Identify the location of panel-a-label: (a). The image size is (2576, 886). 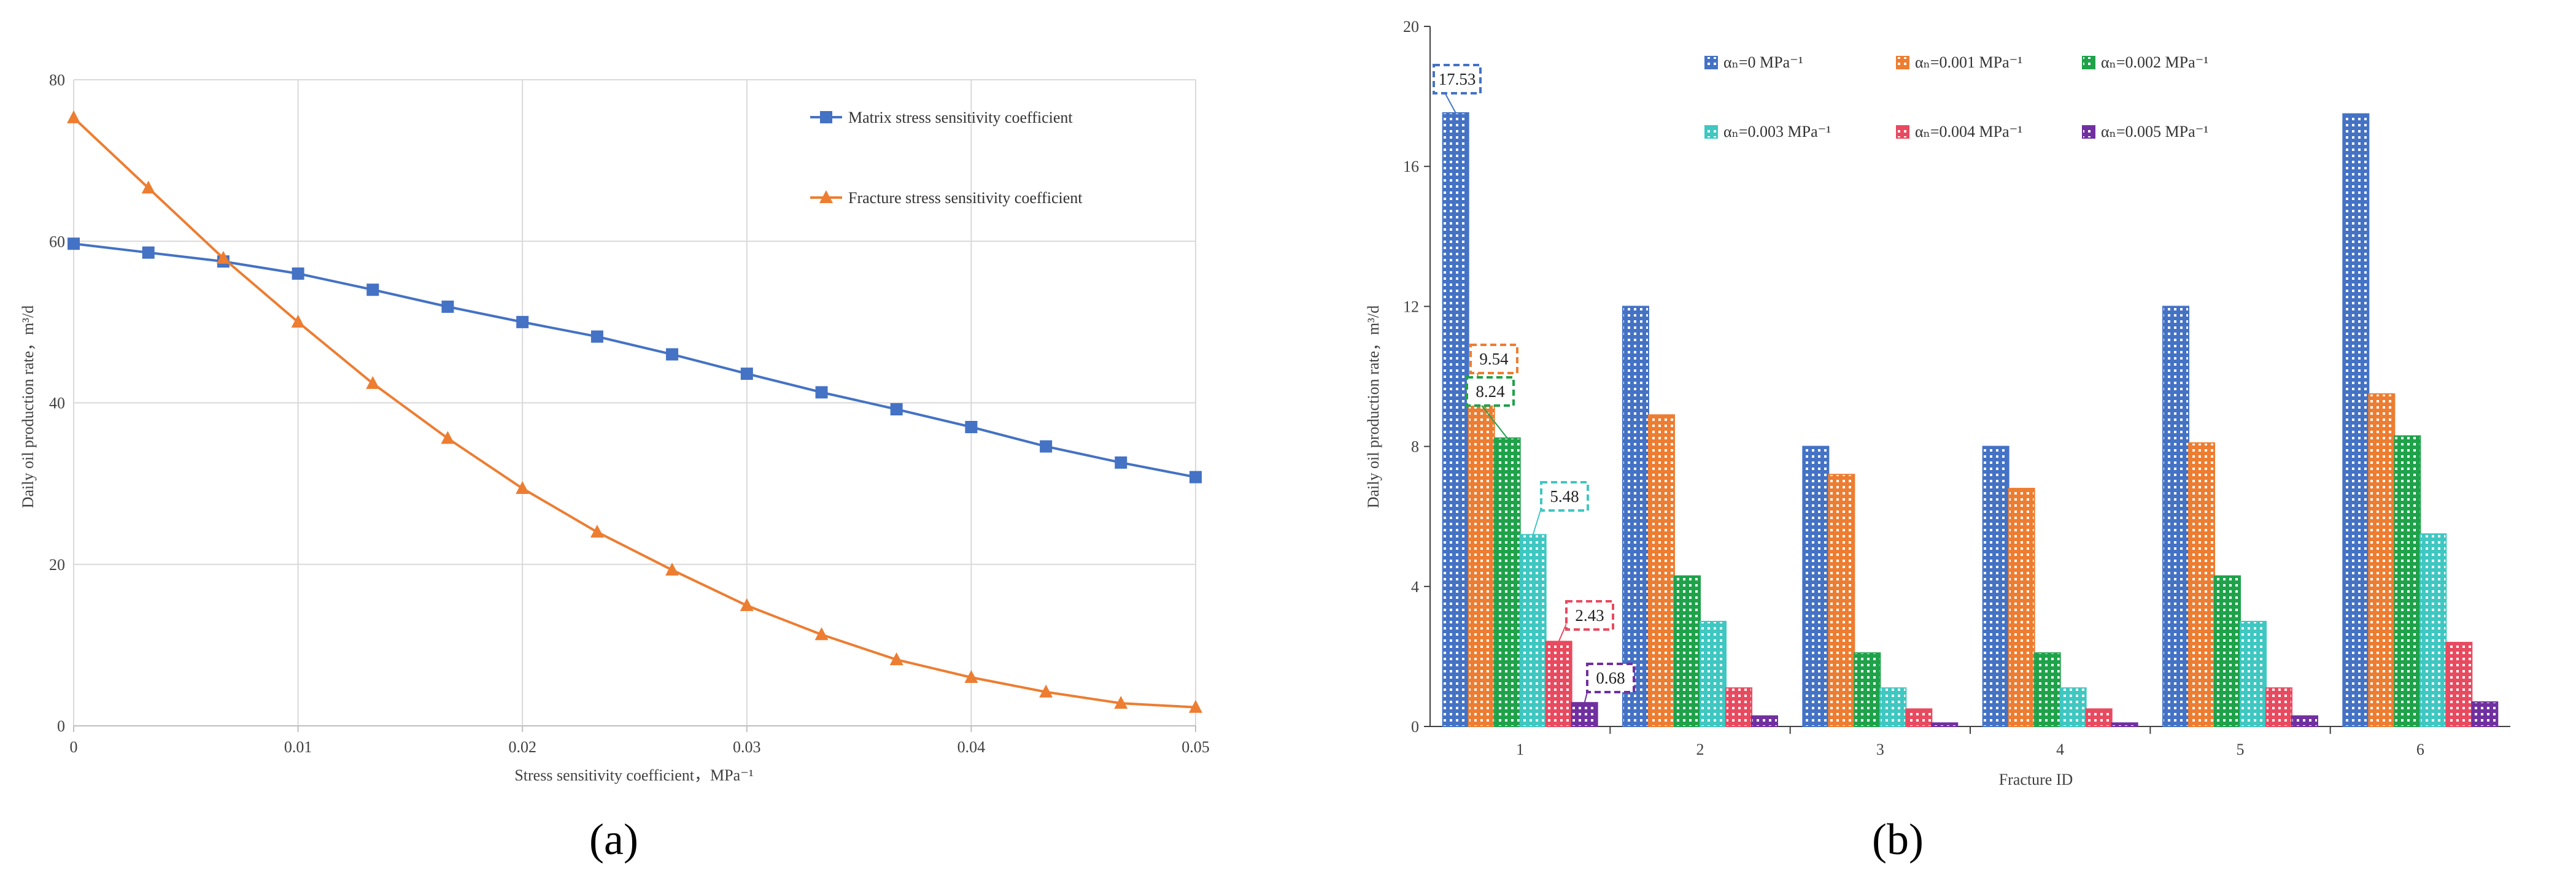
(613, 839).